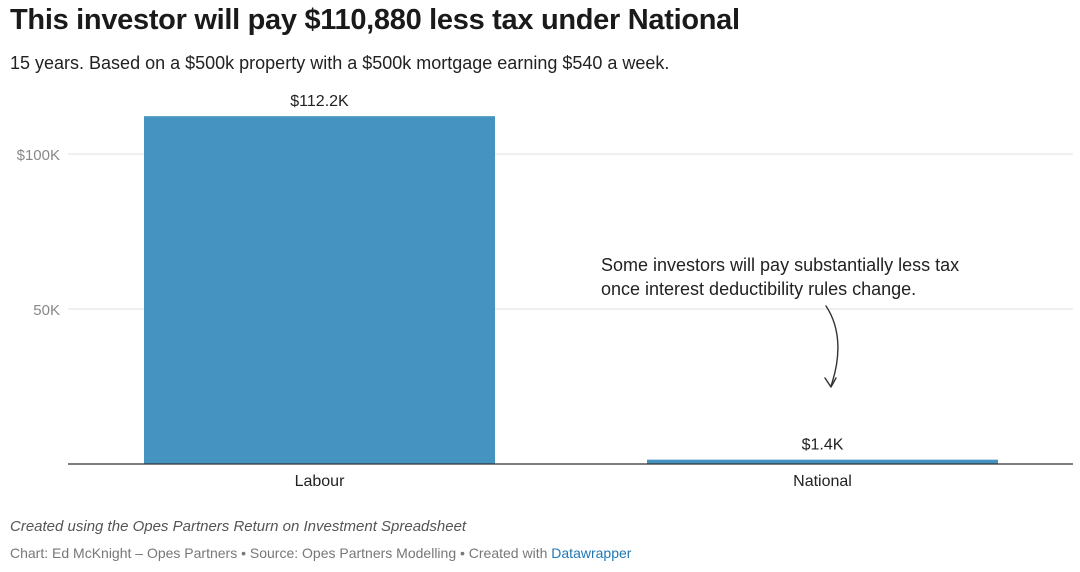 The width and height of the screenshot is (1080, 572). What do you see at coordinates (319, 101) in the screenshot?
I see `bar-value-label-0: $112.2K` at bounding box center [319, 101].